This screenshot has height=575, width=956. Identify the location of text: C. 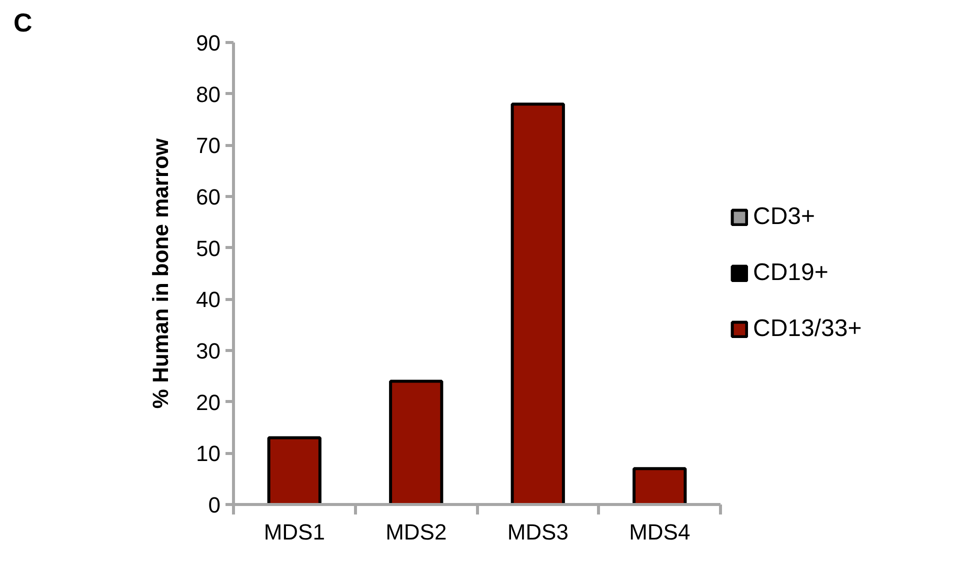
(23, 23).